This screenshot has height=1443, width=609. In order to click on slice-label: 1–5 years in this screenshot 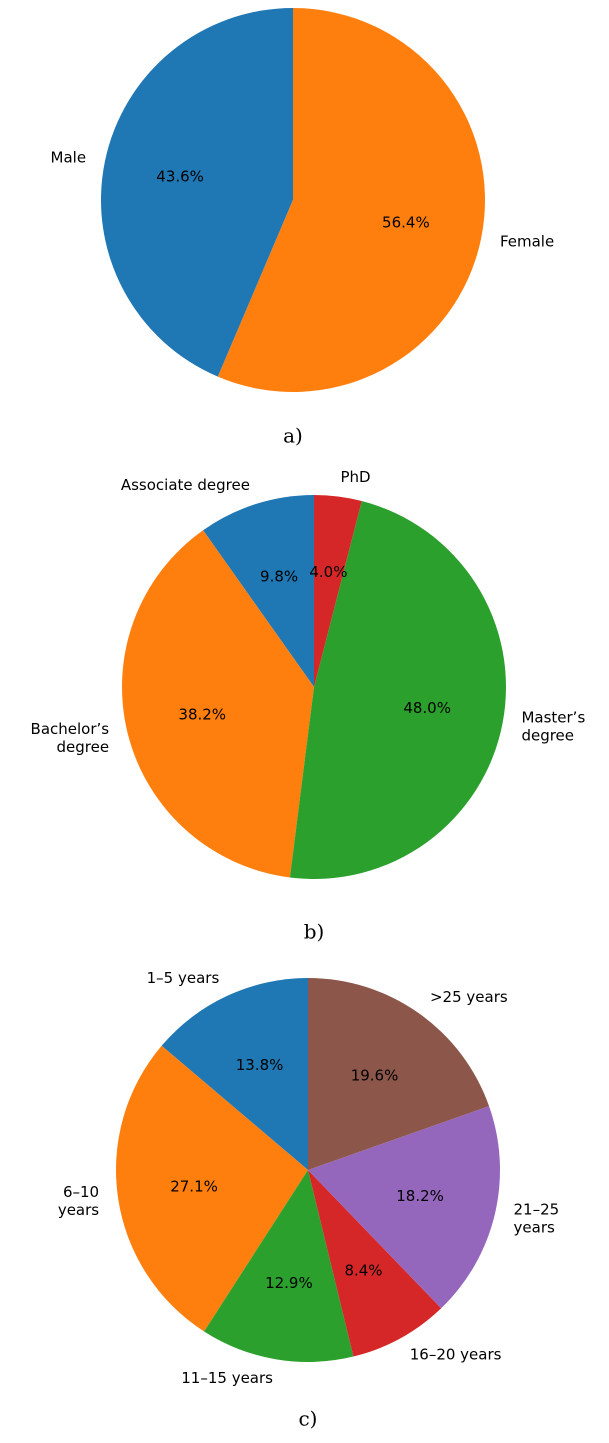, I will do `click(183, 978)`.